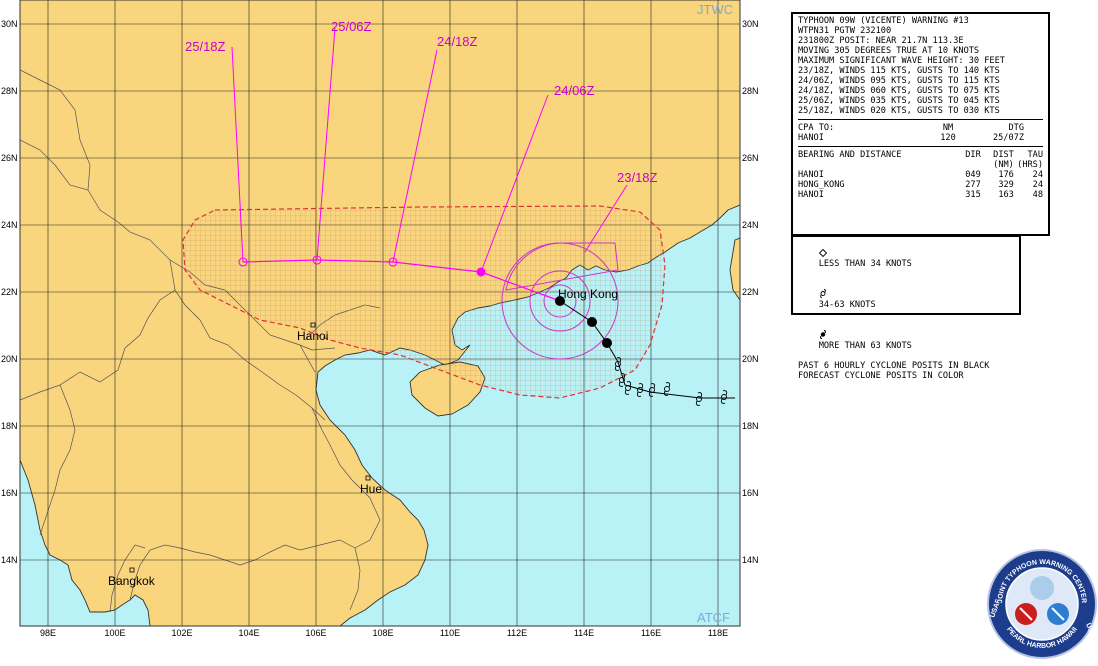 This screenshot has height=666, width=1098. What do you see at coordinates (517, 633) in the screenshot?
I see `lon-label: 112E` at bounding box center [517, 633].